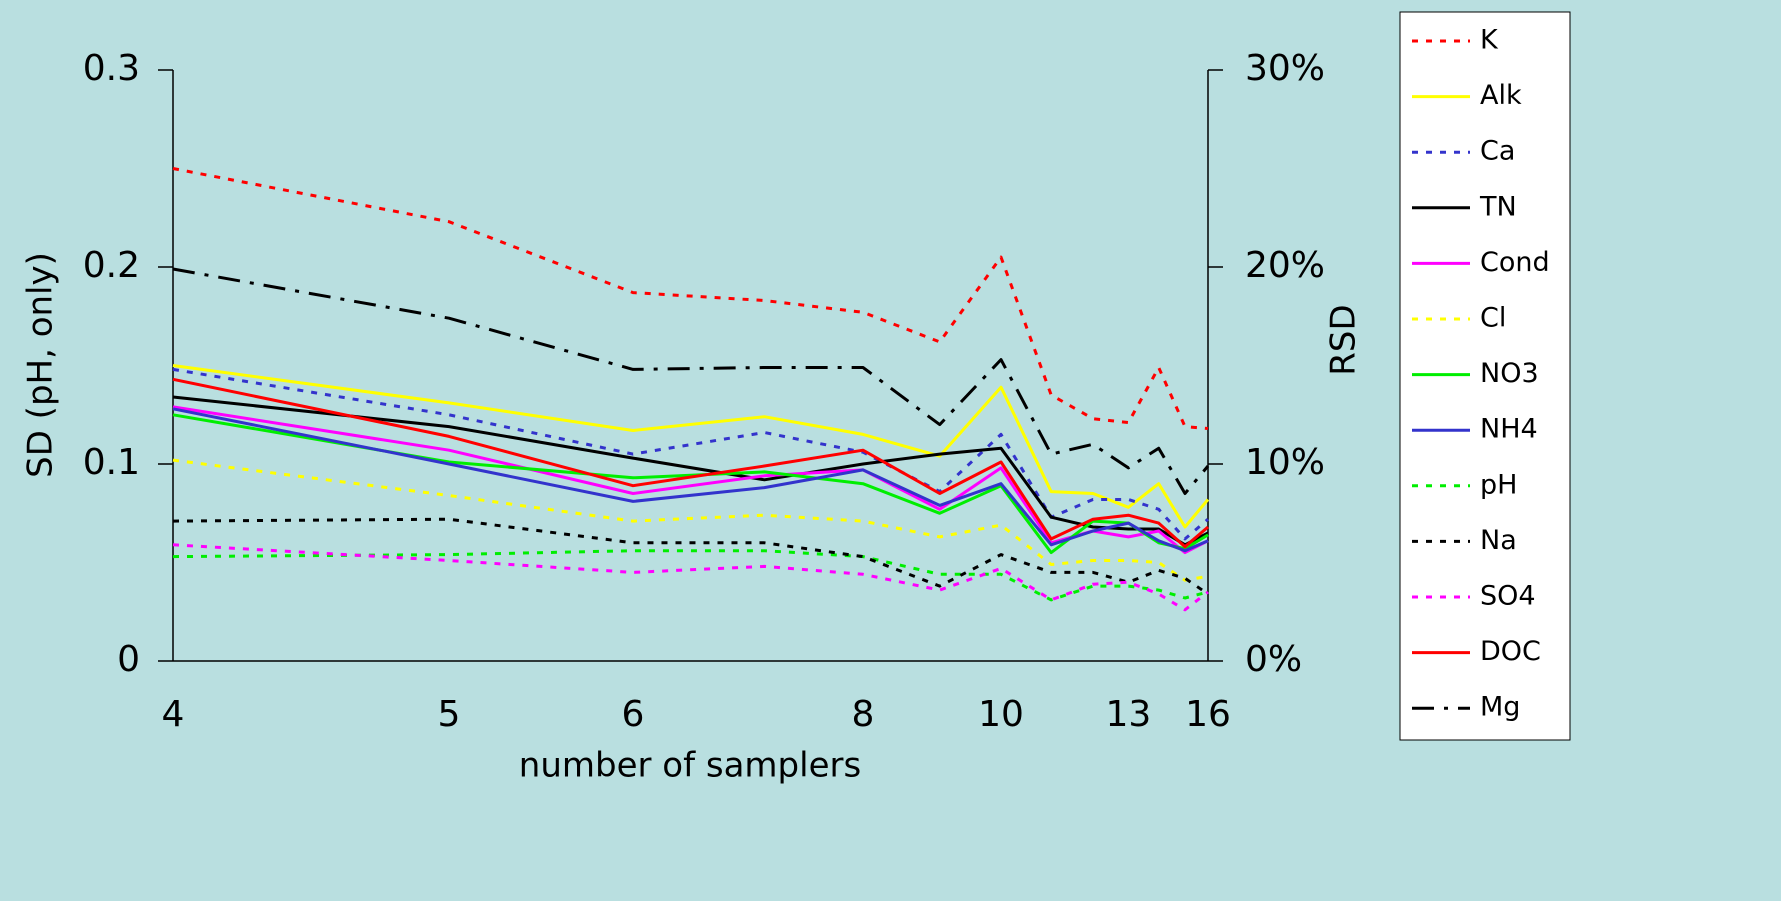 Image resolution: width=1781 pixels, height=901 pixels. Describe the element at coordinates (128, 659) in the screenshot. I see `y-tick-label: 0` at that location.